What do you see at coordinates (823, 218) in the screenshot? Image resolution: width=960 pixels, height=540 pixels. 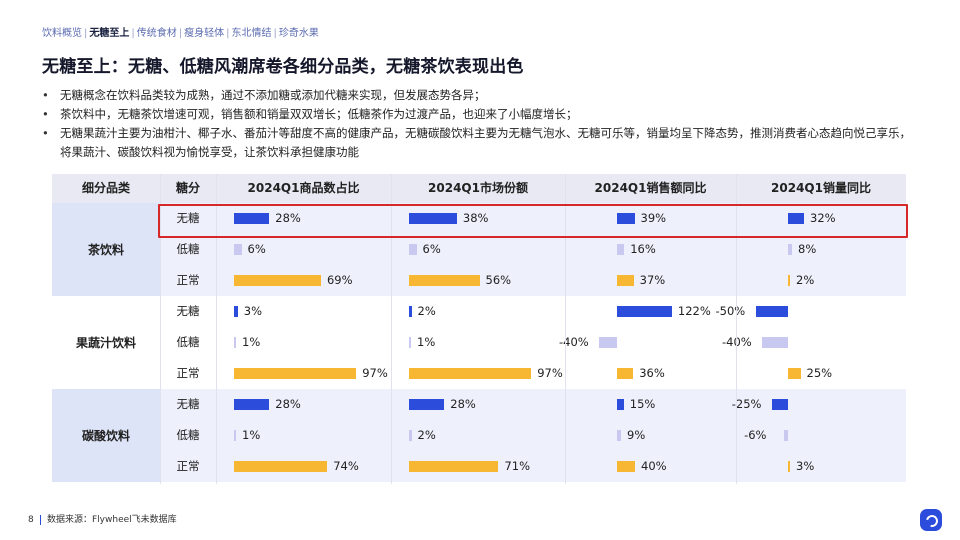 I see `value-label: 32%` at bounding box center [823, 218].